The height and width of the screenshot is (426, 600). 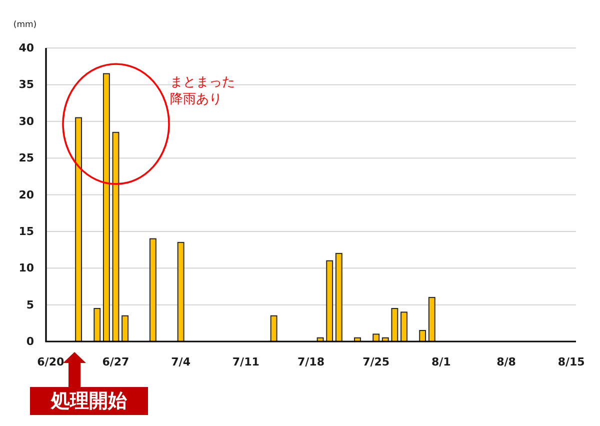 I want to click on y-tick-label: 30, so click(x=26, y=121).